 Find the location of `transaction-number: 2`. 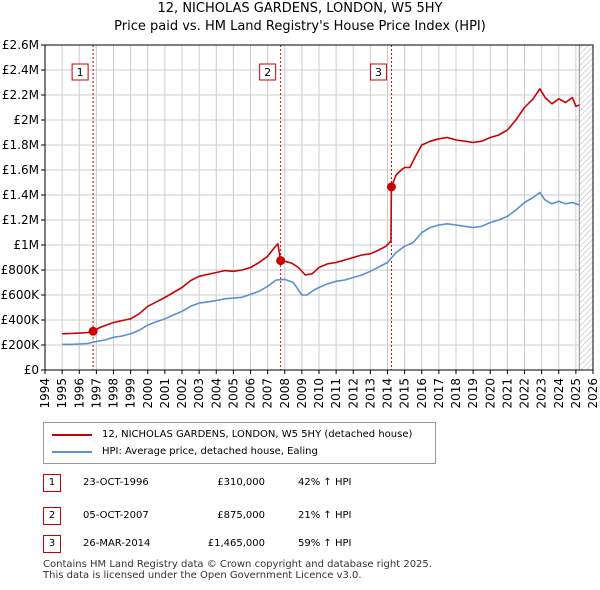

transaction-number: 2 is located at coordinates (52, 516).